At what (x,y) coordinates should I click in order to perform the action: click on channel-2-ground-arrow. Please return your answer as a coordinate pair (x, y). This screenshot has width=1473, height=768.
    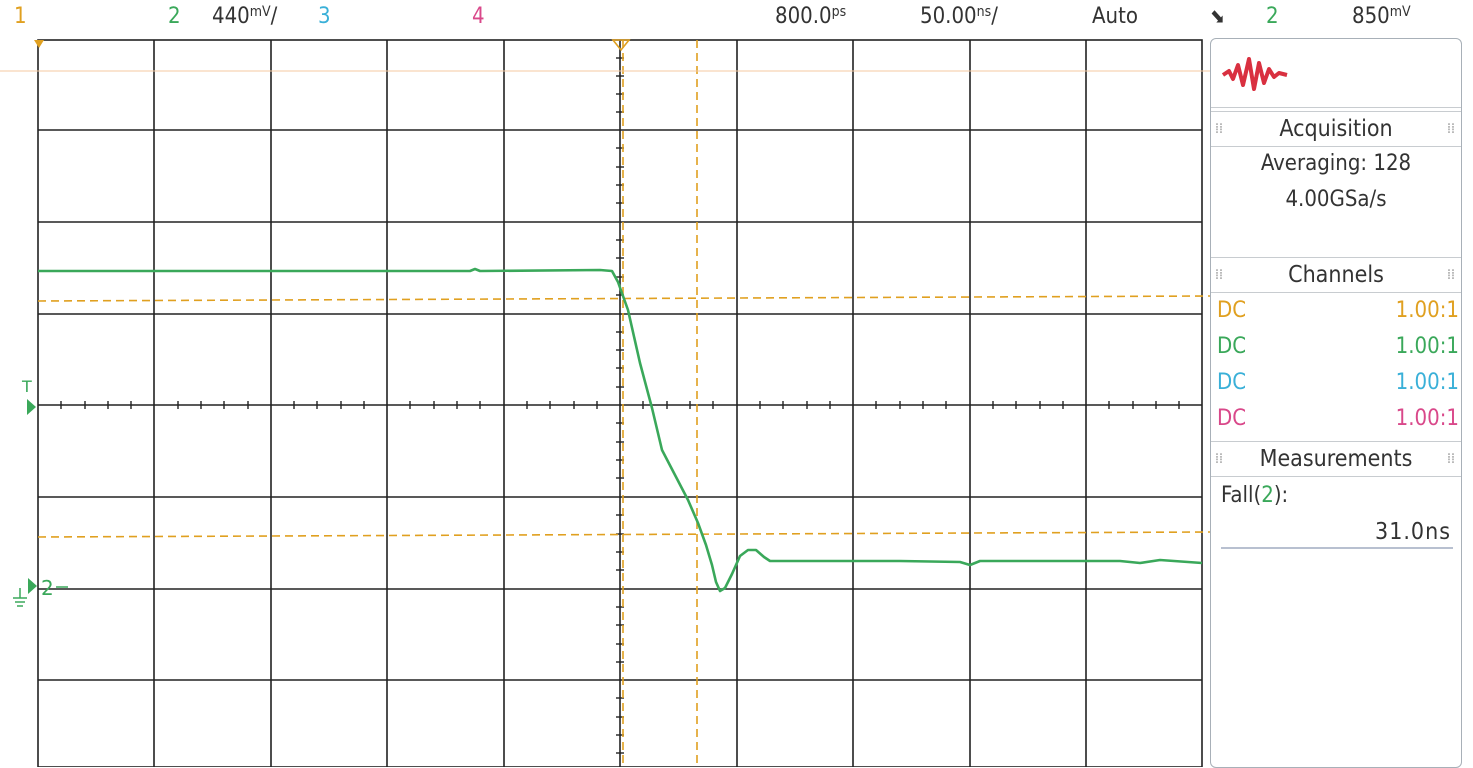
    Looking at the image, I should click on (32, 586).